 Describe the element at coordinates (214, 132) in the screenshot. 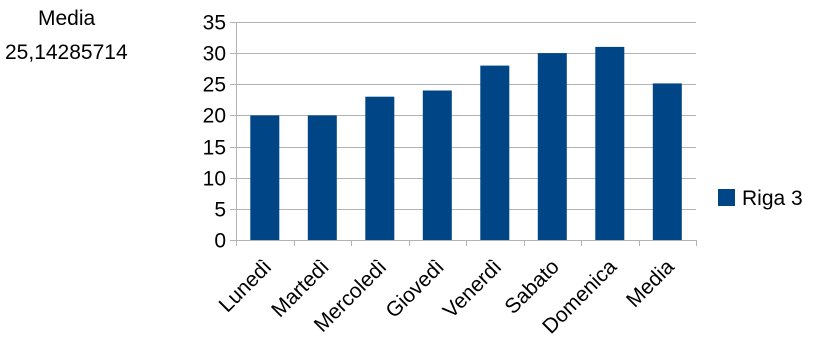

I see `y-tick-labels: 0 5 10 15 20 25 30 35` at that location.